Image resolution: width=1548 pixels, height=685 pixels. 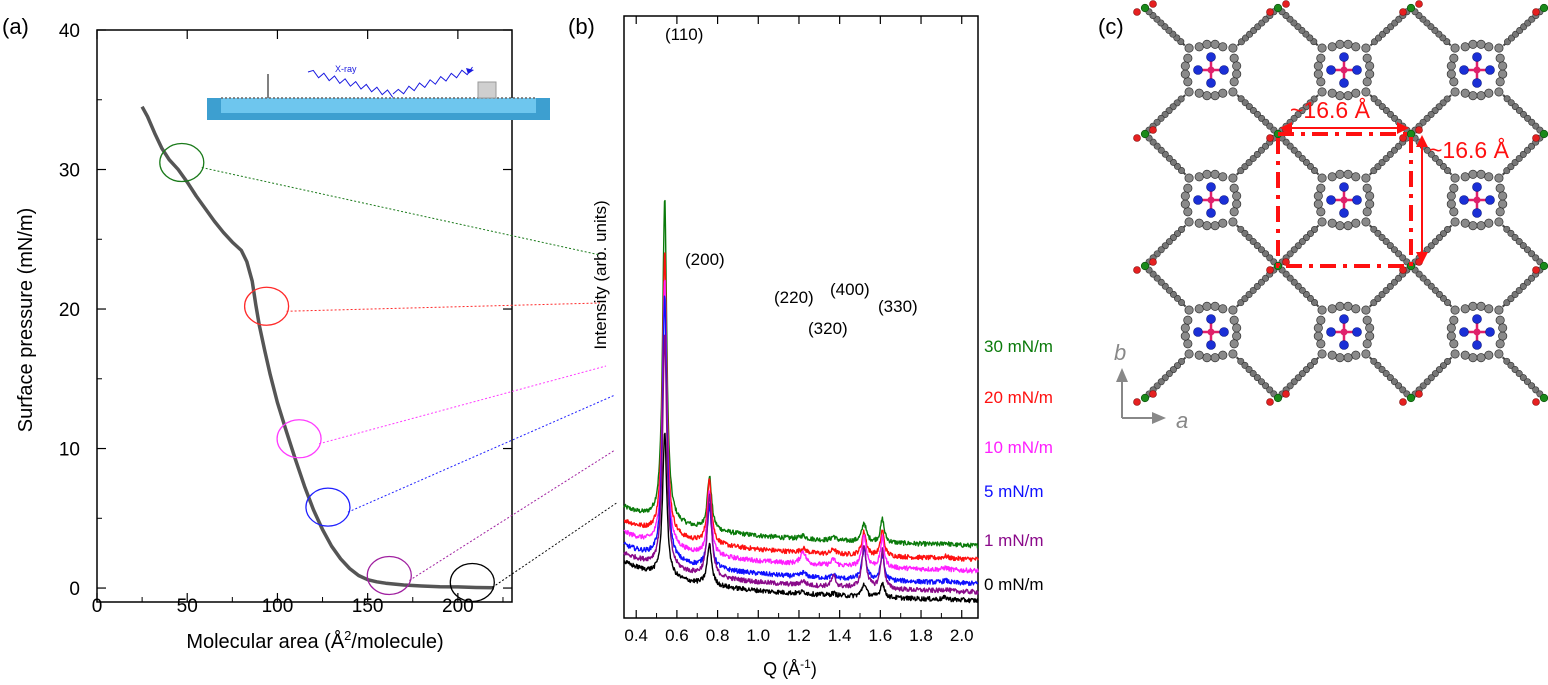 What do you see at coordinates (458, 606) in the screenshot?
I see `x-tick-label-a: 200` at bounding box center [458, 606].